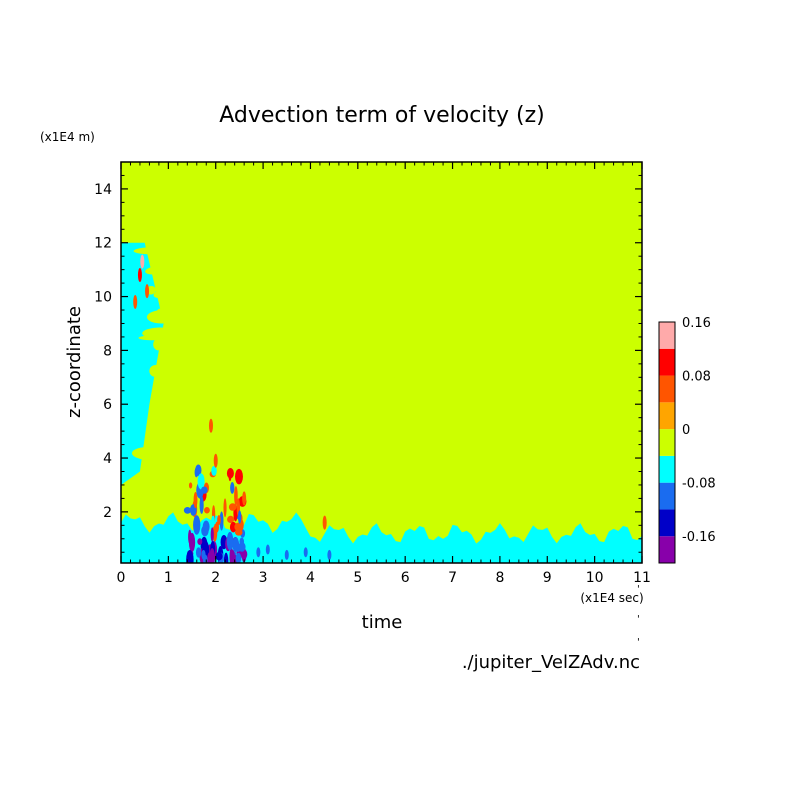 Image resolution: width=804 pixels, height=804 pixels. I want to click on y-axis-label: z-coordinate, so click(74, 362).